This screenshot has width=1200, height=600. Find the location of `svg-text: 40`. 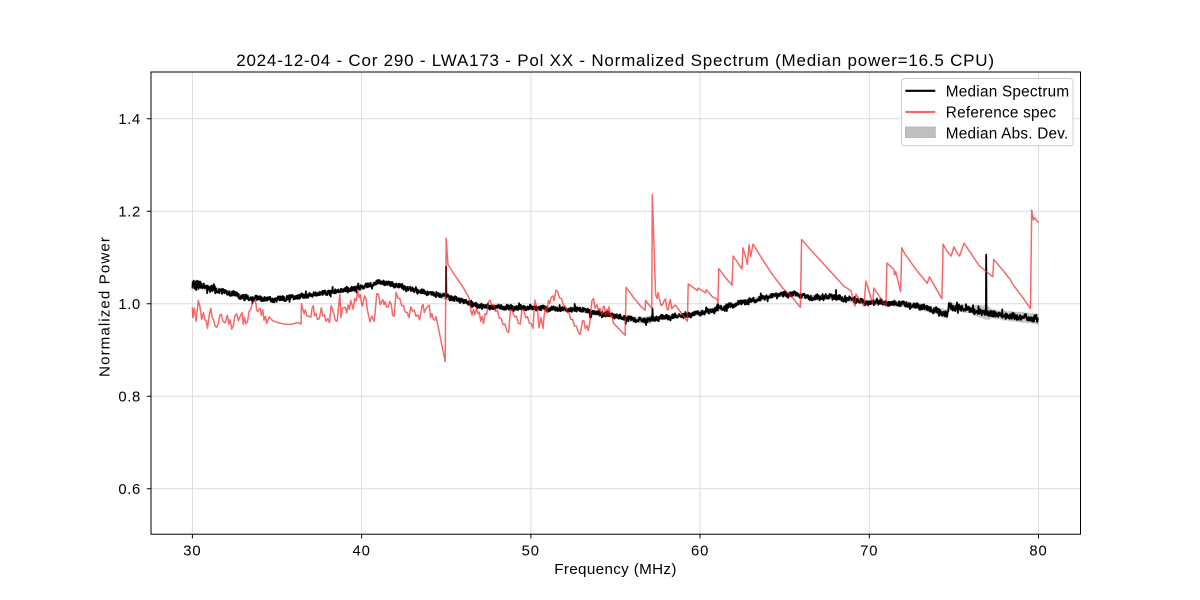

svg-text: 40 is located at coordinates (361, 551).